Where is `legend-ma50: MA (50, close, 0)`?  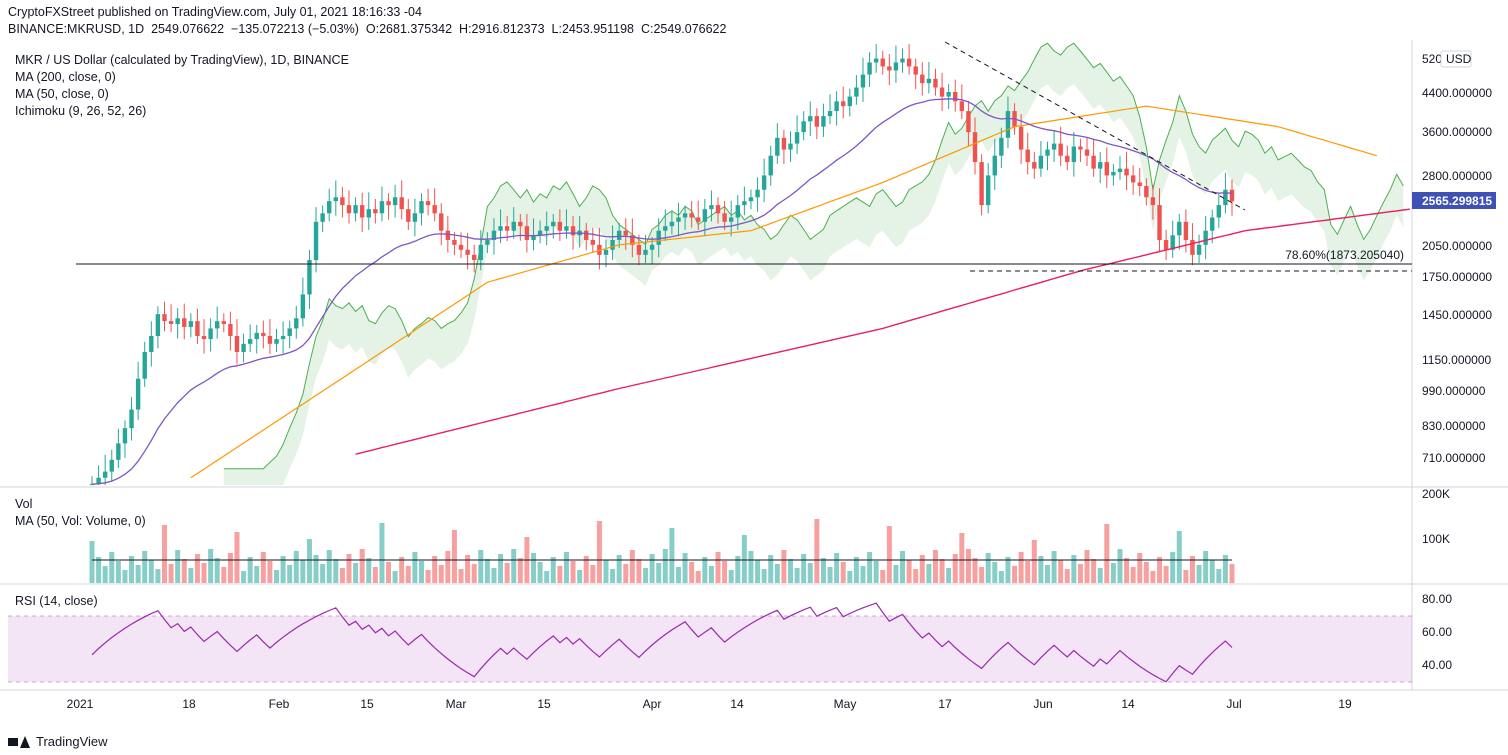 legend-ma50: MA (50, close, 0) is located at coordinates (62, 94).